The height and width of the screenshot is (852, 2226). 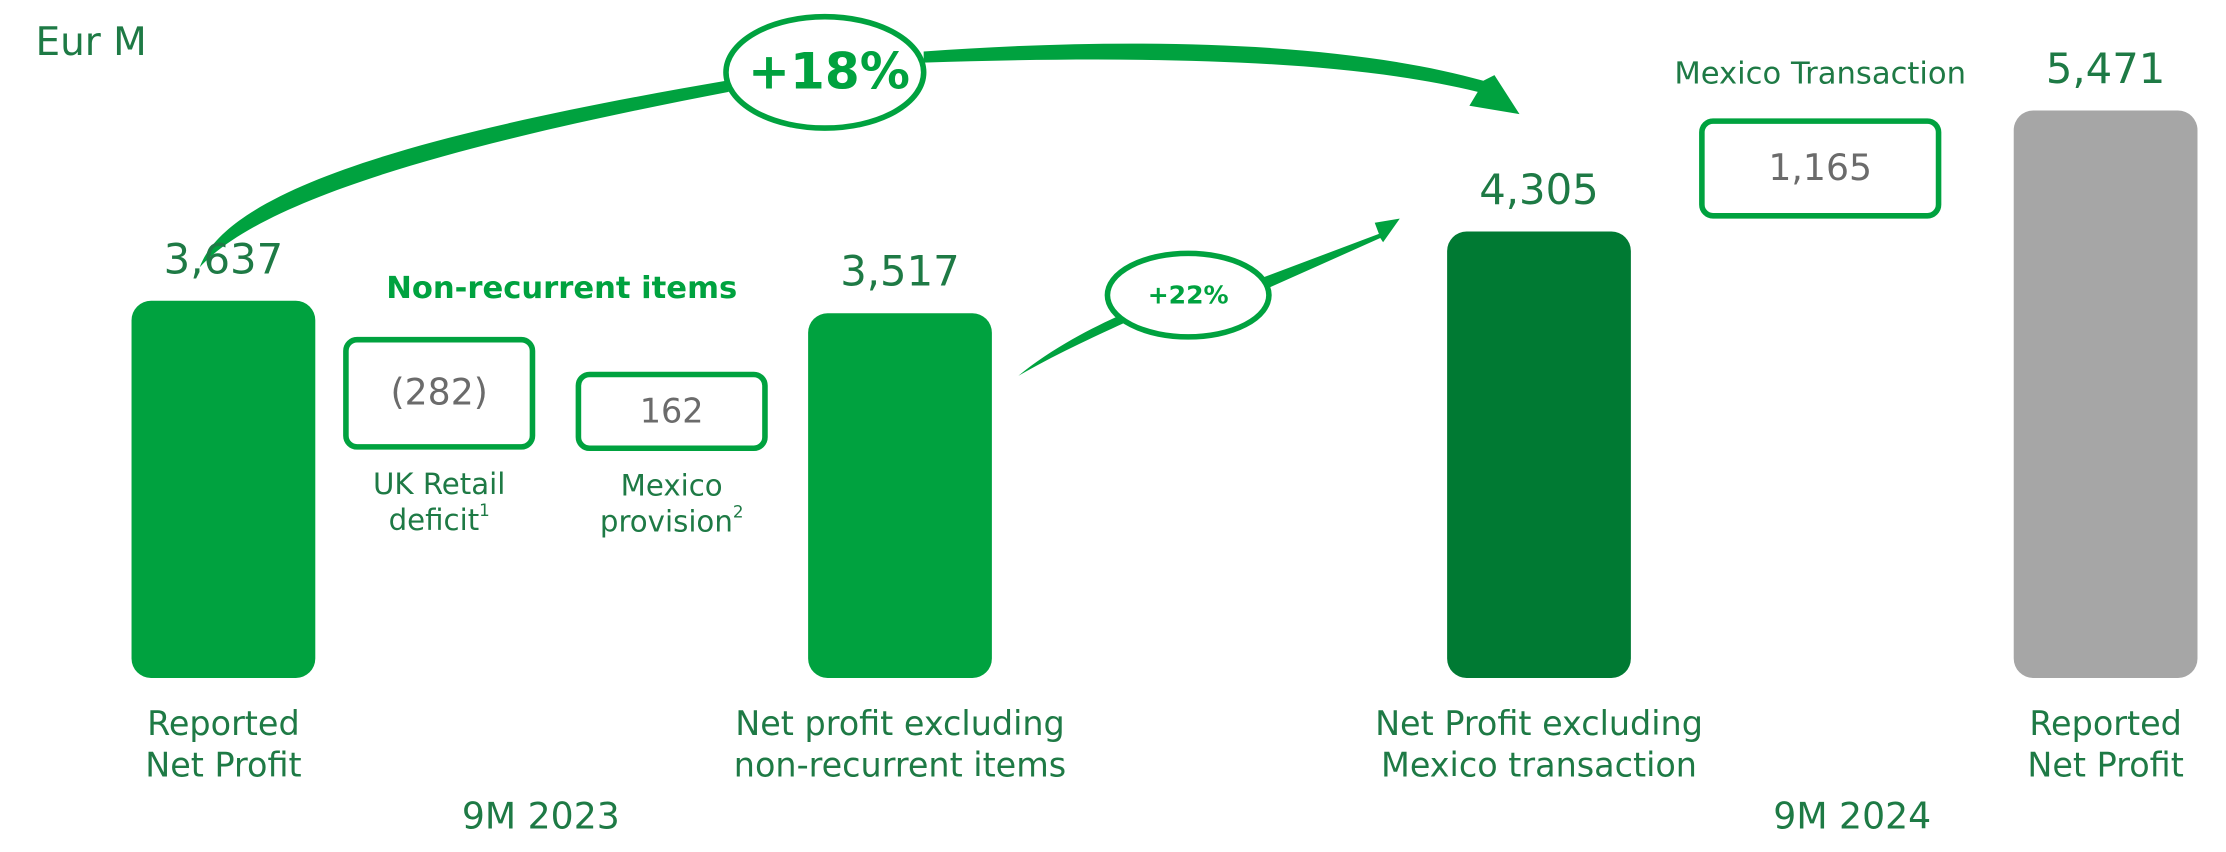 What do you see at coordinates (672, 520) in the screenshot?
I see `adjustment-name: provision2` at bounding box center [672, 520].